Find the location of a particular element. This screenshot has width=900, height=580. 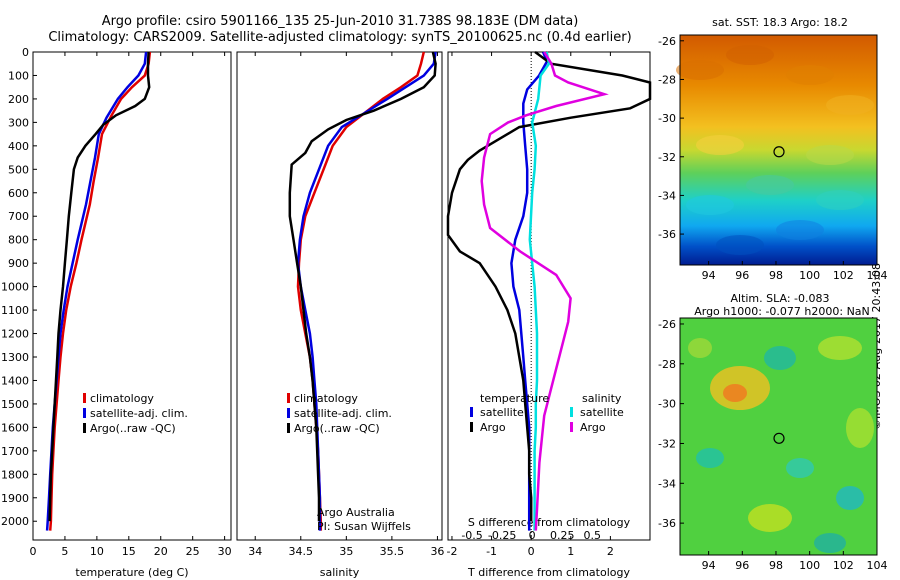

legend-title-salinity: salinity is located at coordinates (602, 398).